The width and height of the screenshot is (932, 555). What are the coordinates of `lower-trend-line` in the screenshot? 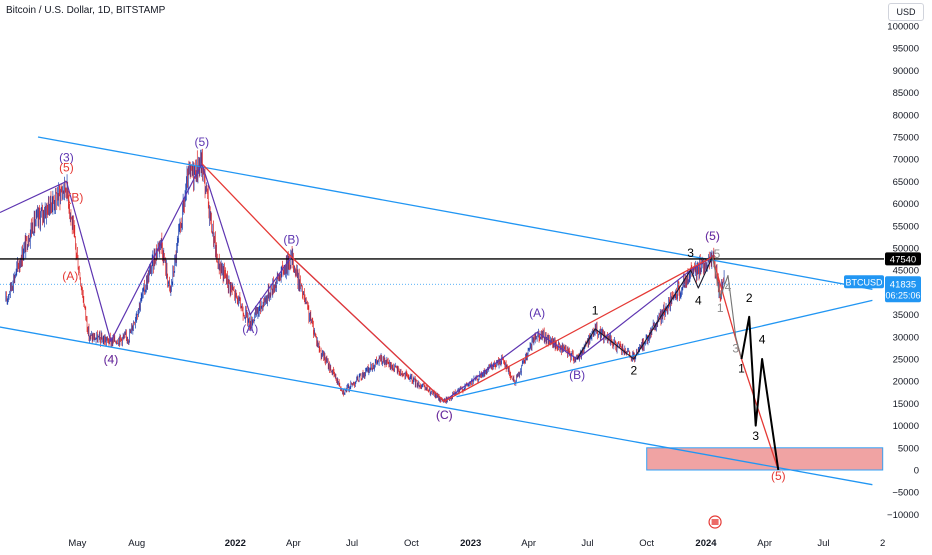 It's located at (664, 348).